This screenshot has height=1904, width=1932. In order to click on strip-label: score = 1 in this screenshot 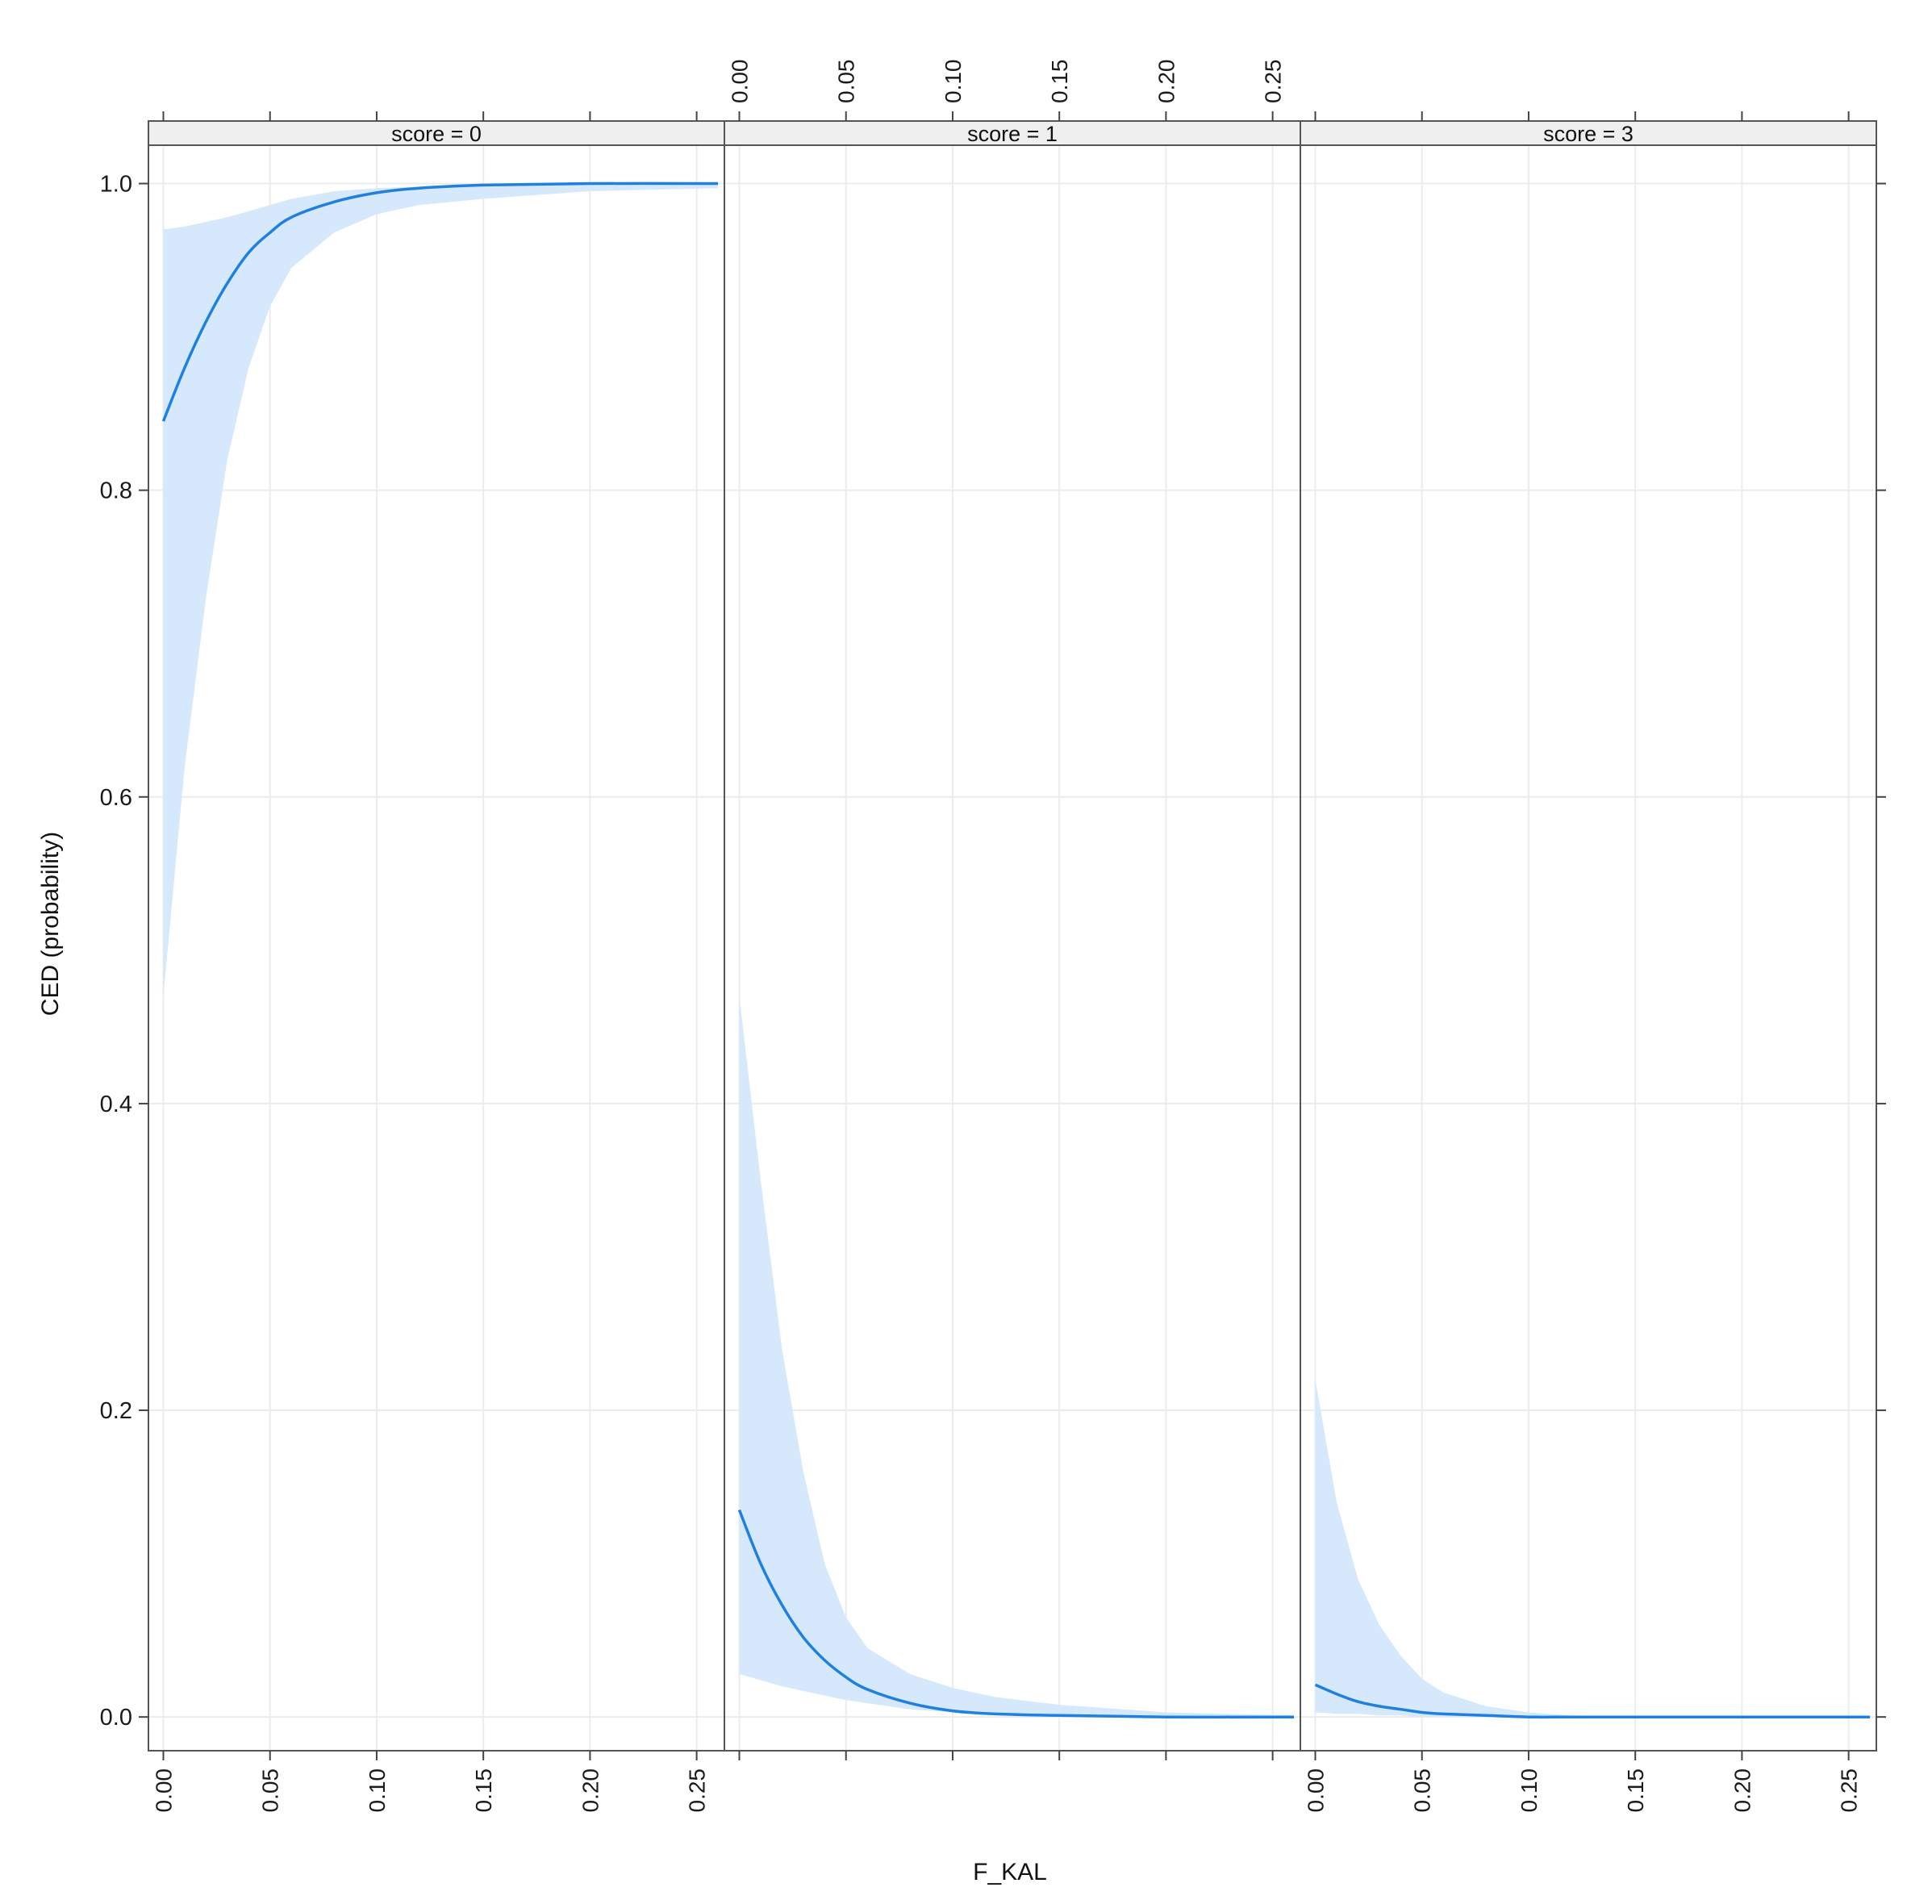, I will do `click(1013, 134)`.